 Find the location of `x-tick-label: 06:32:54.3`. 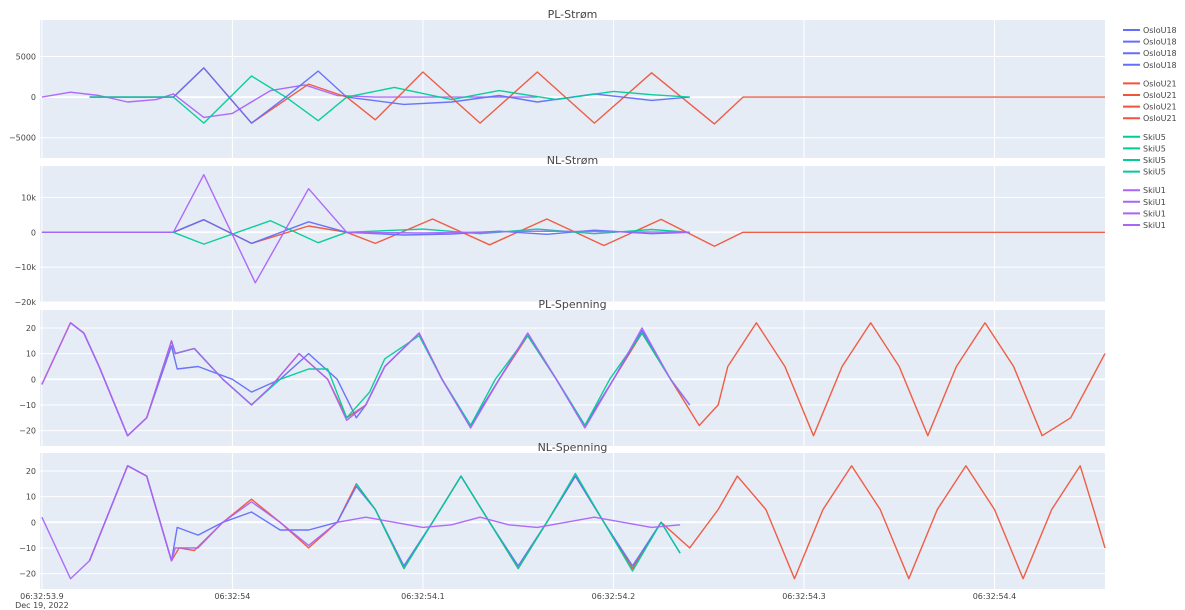

x-tick-label: 06:32:54.3 is located at coordinates (804, 596).